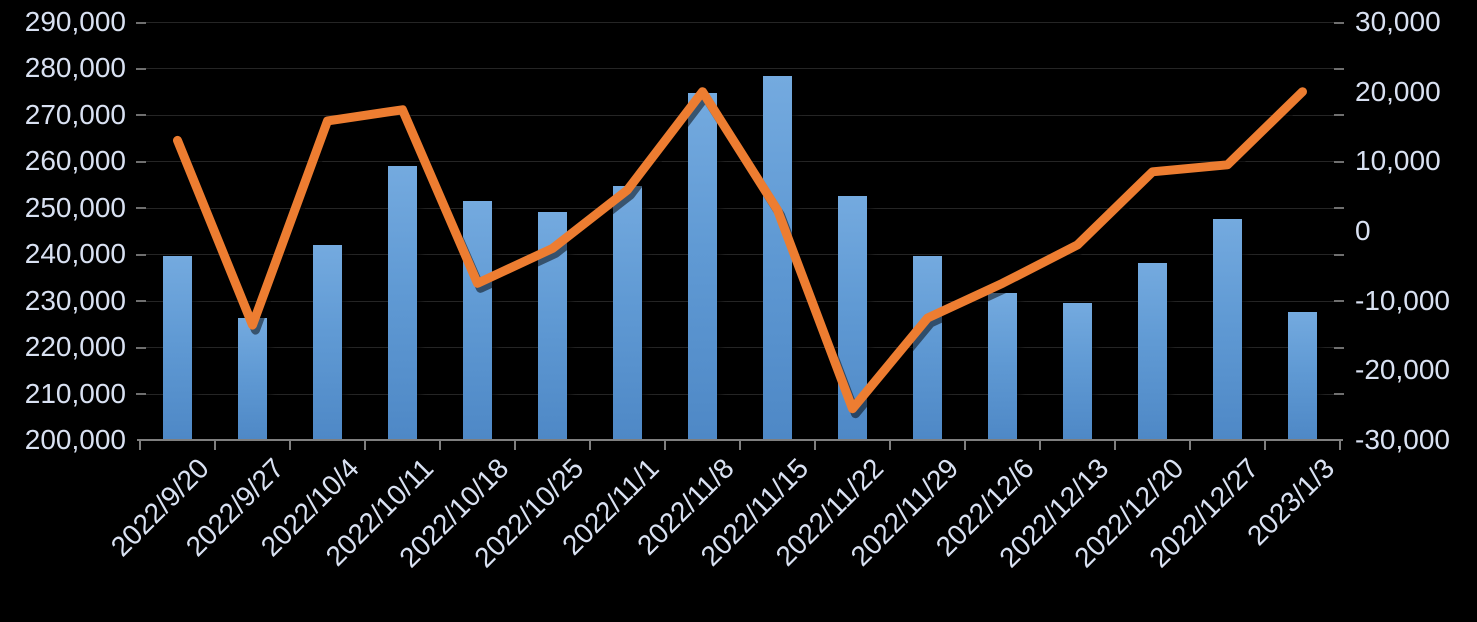 Image resolution: width=1477 pixels, height=622 pixels. What do you see at coordinates (1363, 230) in the screenshot?
I see `right-y-axis-label: 0` at bounding box center [1363, 230].